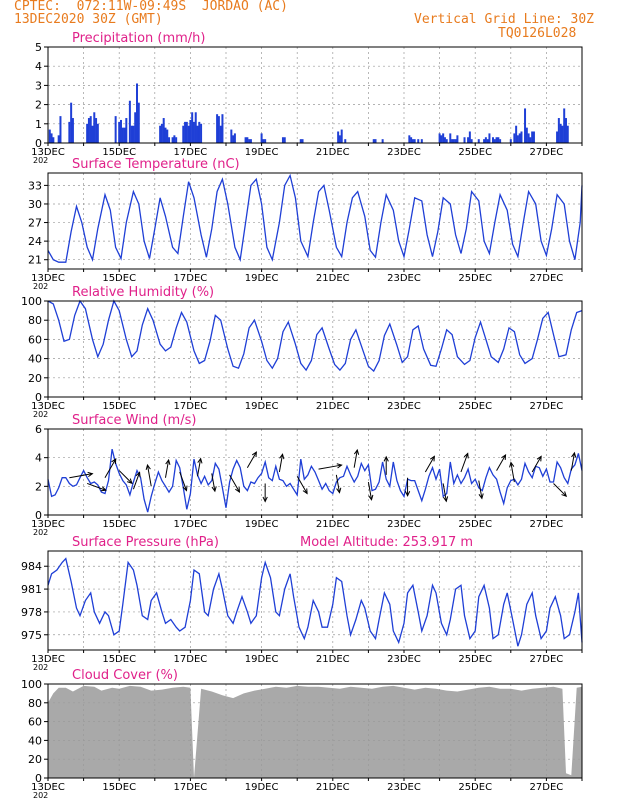  I want to click on series-line, so click(315, 218).